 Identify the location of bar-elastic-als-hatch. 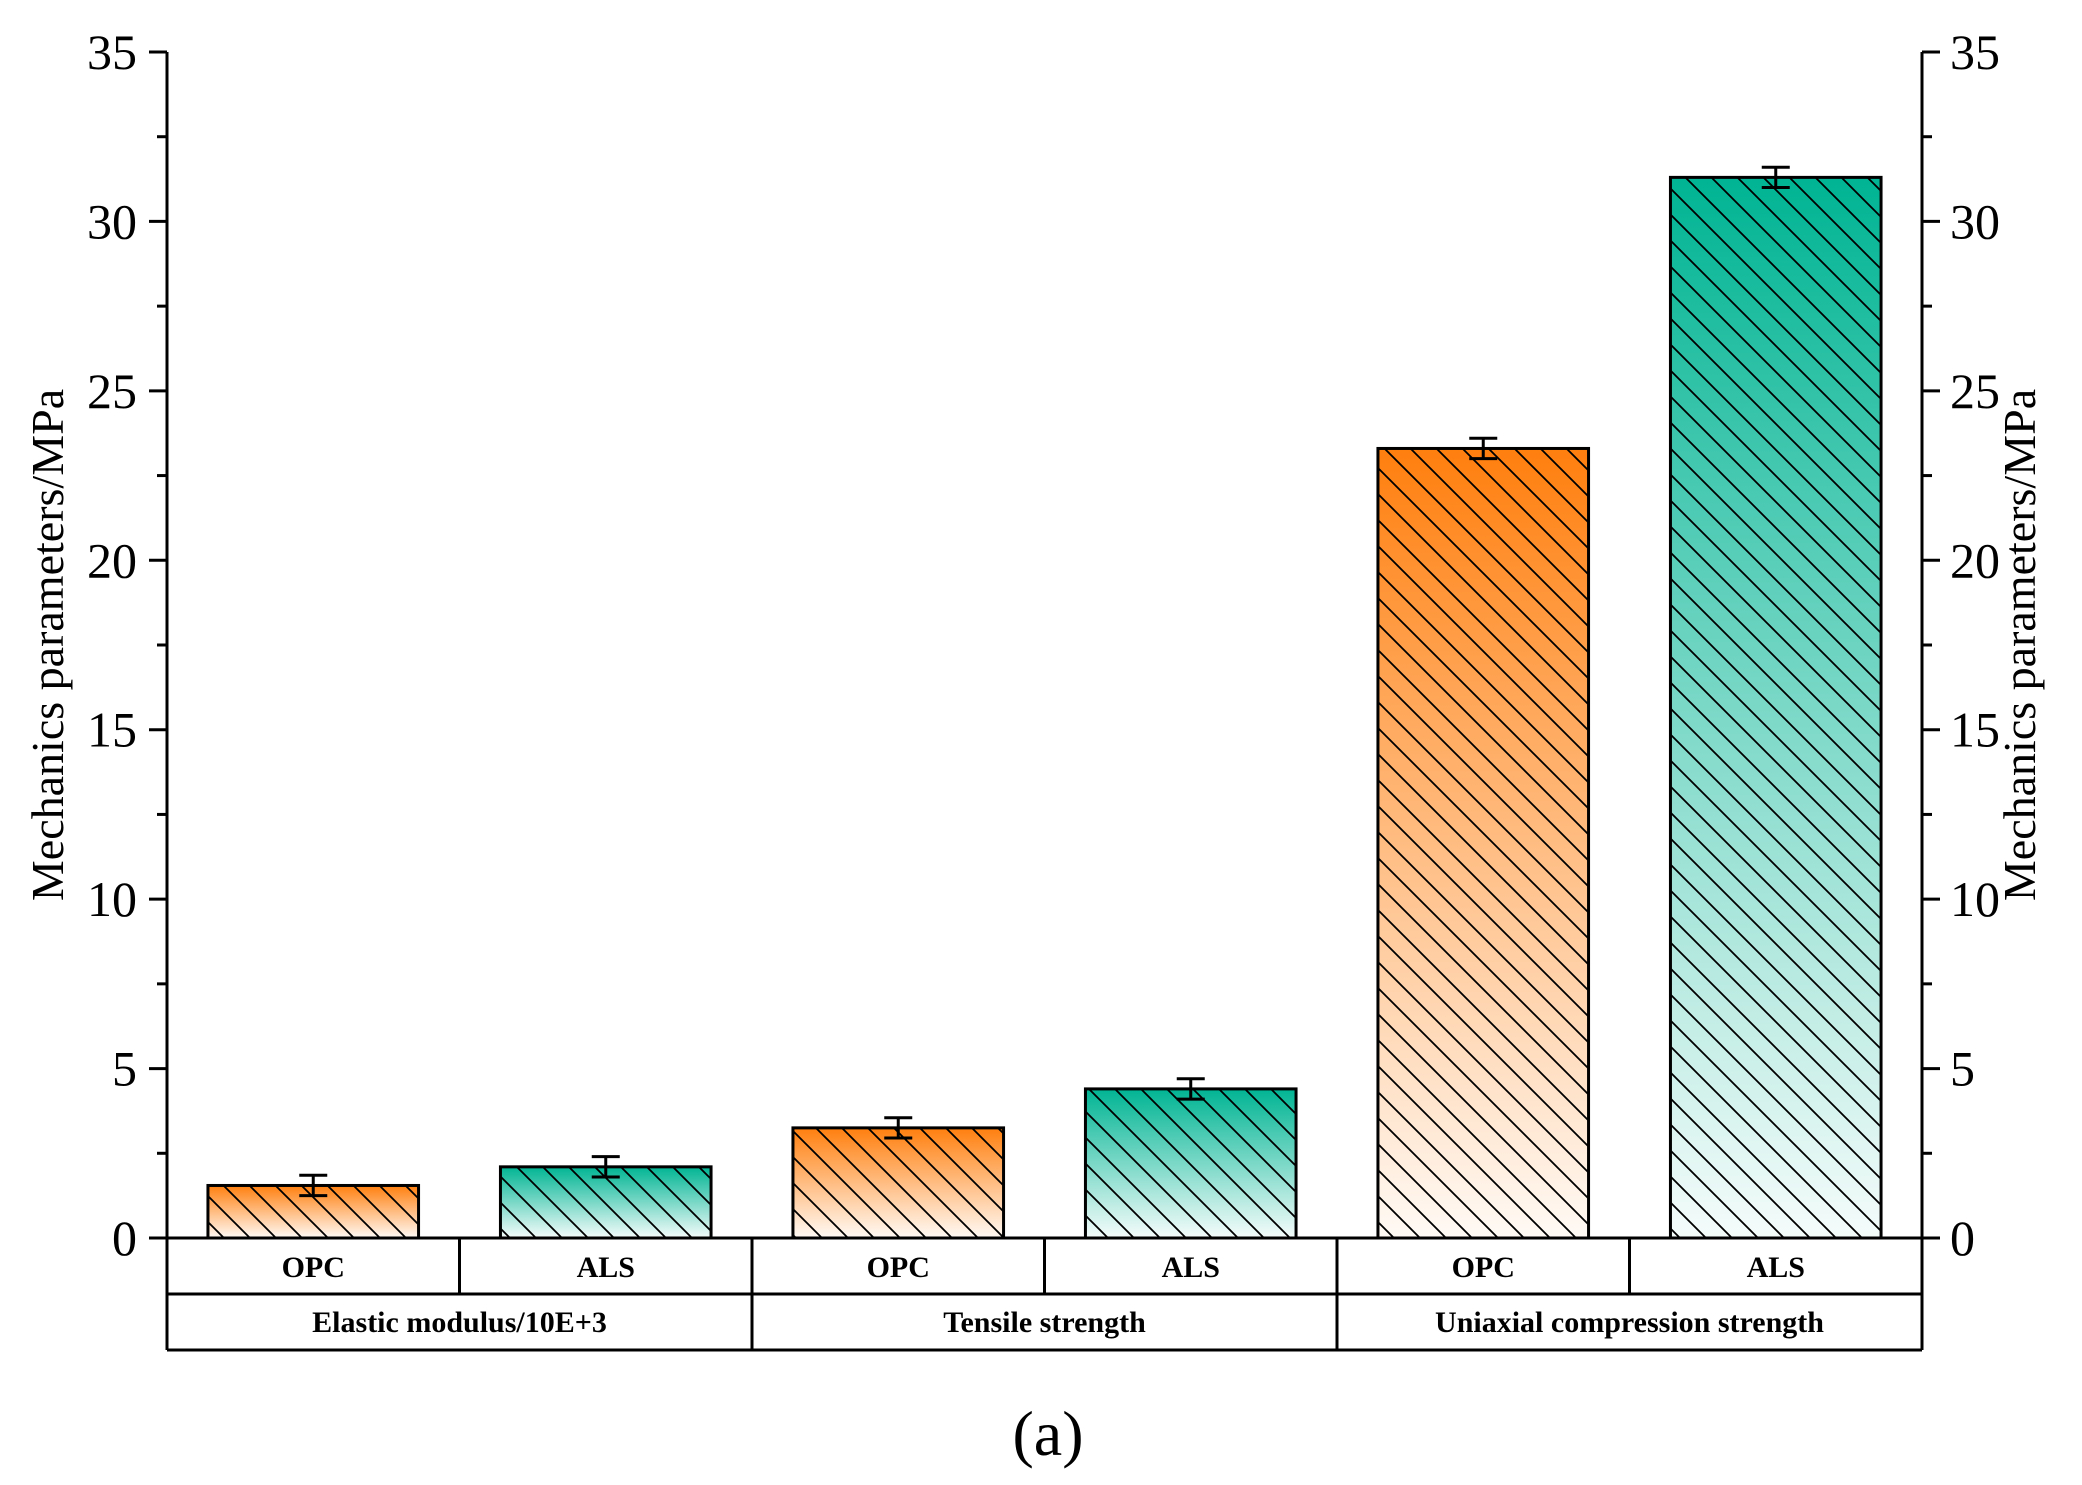
(606, 1202).